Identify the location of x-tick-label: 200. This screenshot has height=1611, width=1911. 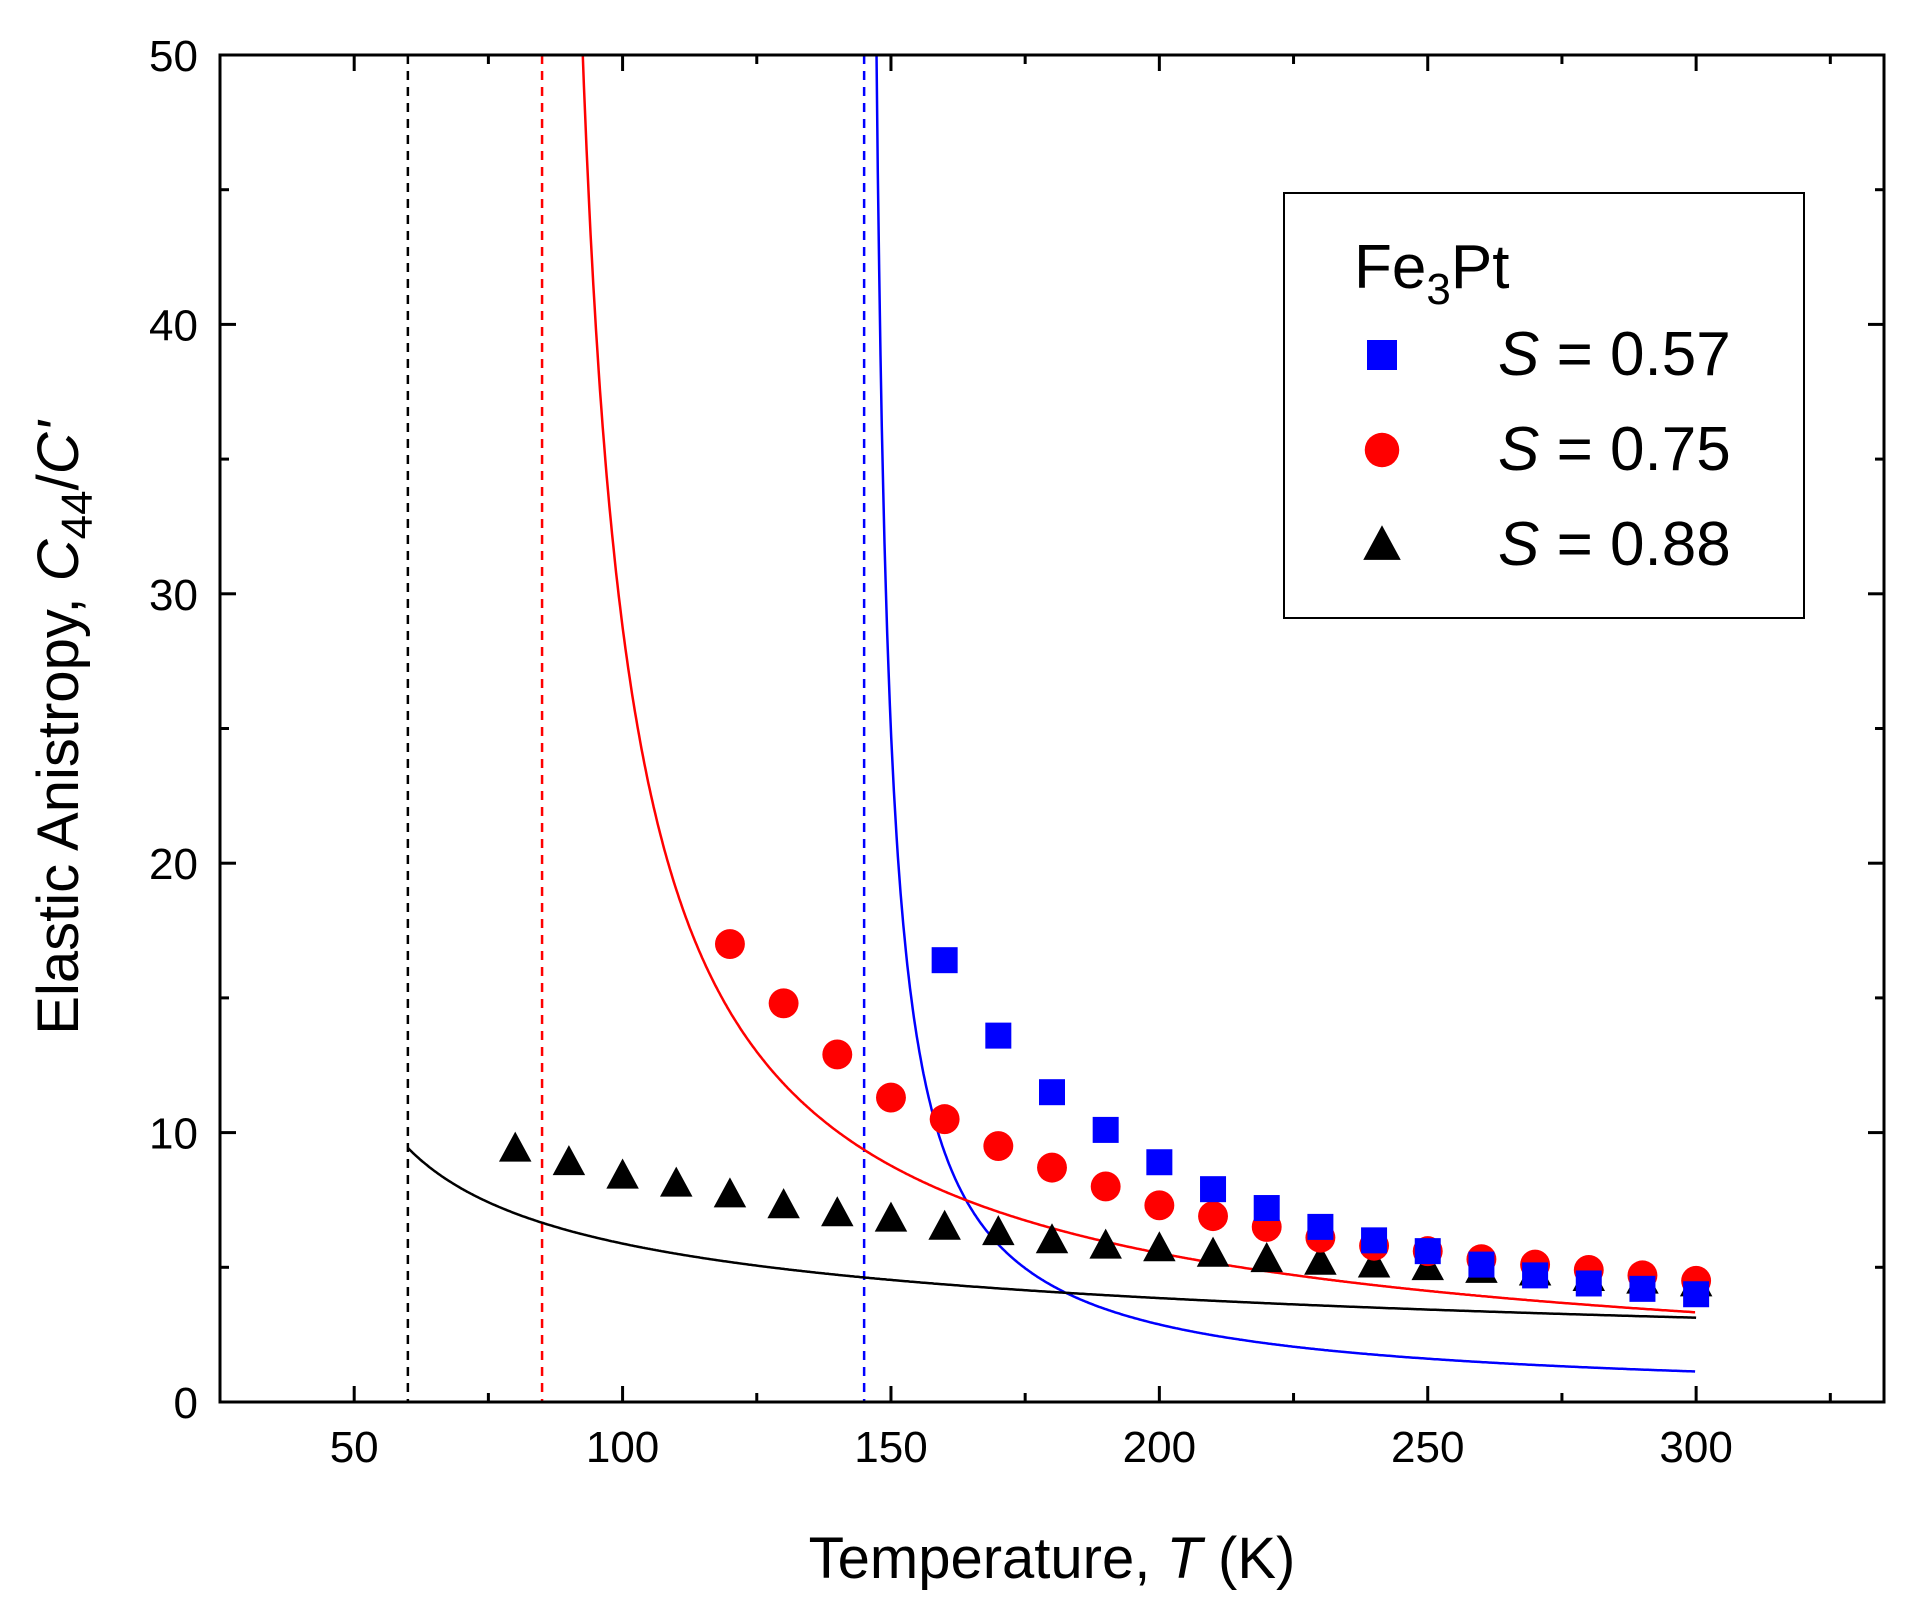
(1159, 1447).